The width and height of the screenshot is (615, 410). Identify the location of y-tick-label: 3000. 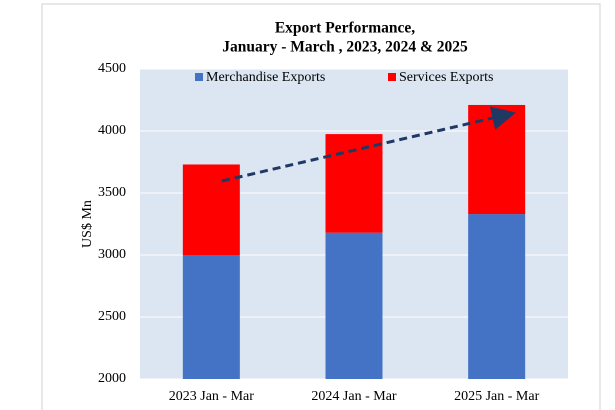
(112, 254).